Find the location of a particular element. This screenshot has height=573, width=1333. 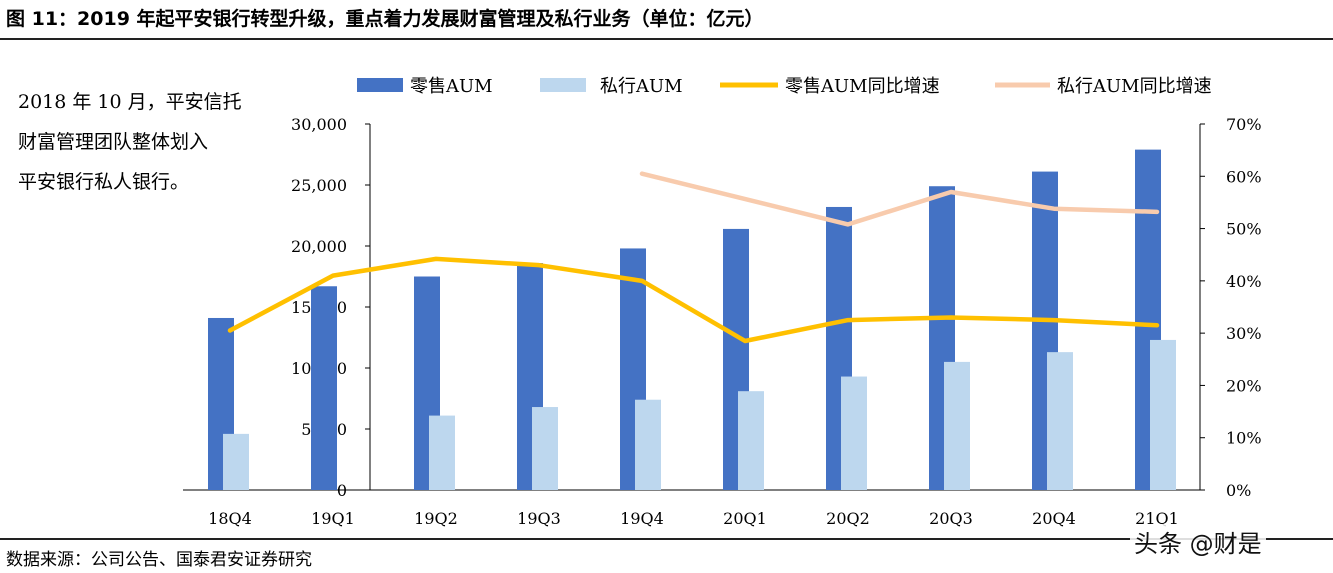

left-tick-label: 30,000 is located at coordinates (319, 124).